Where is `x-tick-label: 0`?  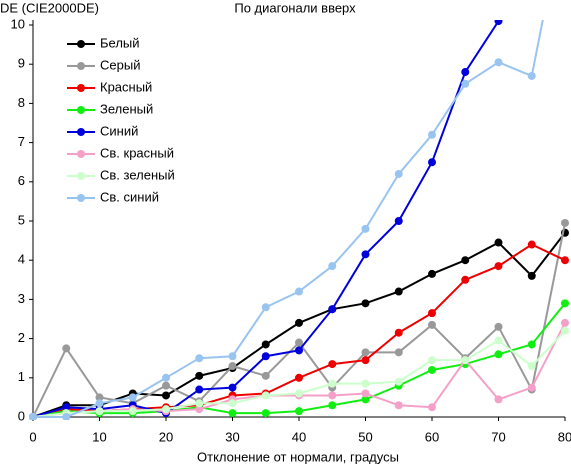 x-tick-label: 0 is located at coordinates (32, 436).